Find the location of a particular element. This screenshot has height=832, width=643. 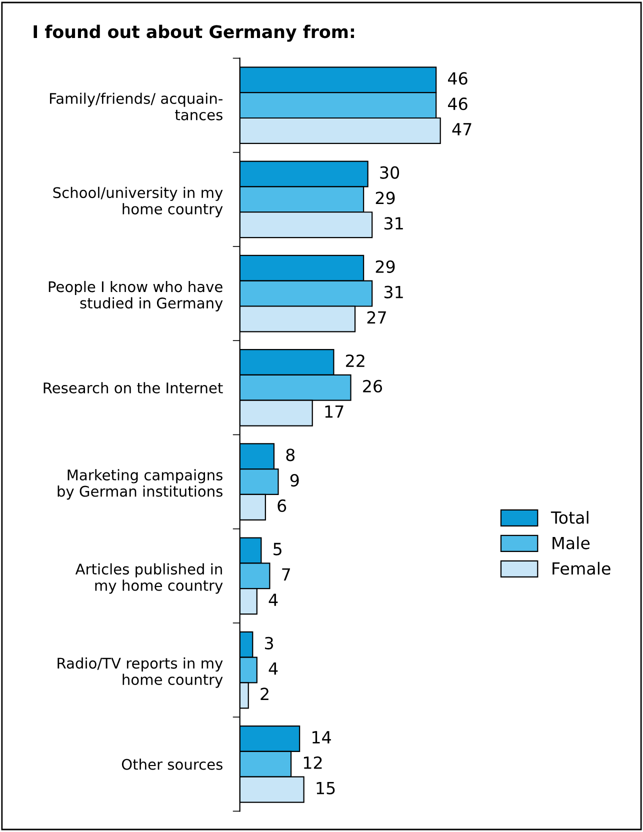

data-label: 15 is located at coordinates (325, 788).